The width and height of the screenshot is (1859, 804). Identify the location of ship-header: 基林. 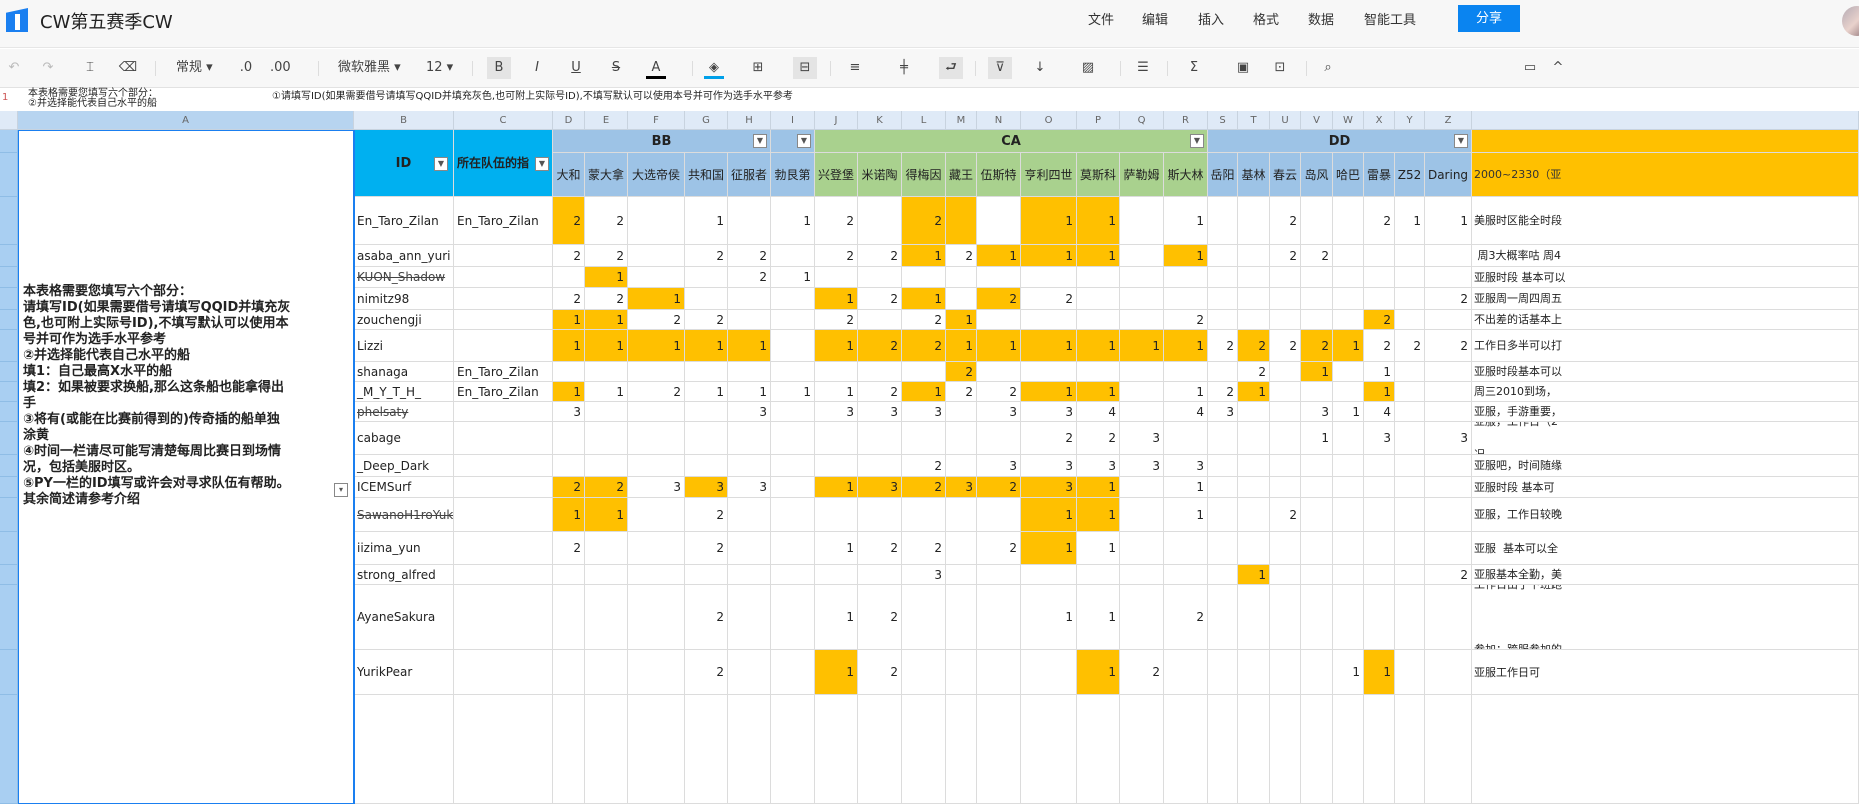
(1254, 175).